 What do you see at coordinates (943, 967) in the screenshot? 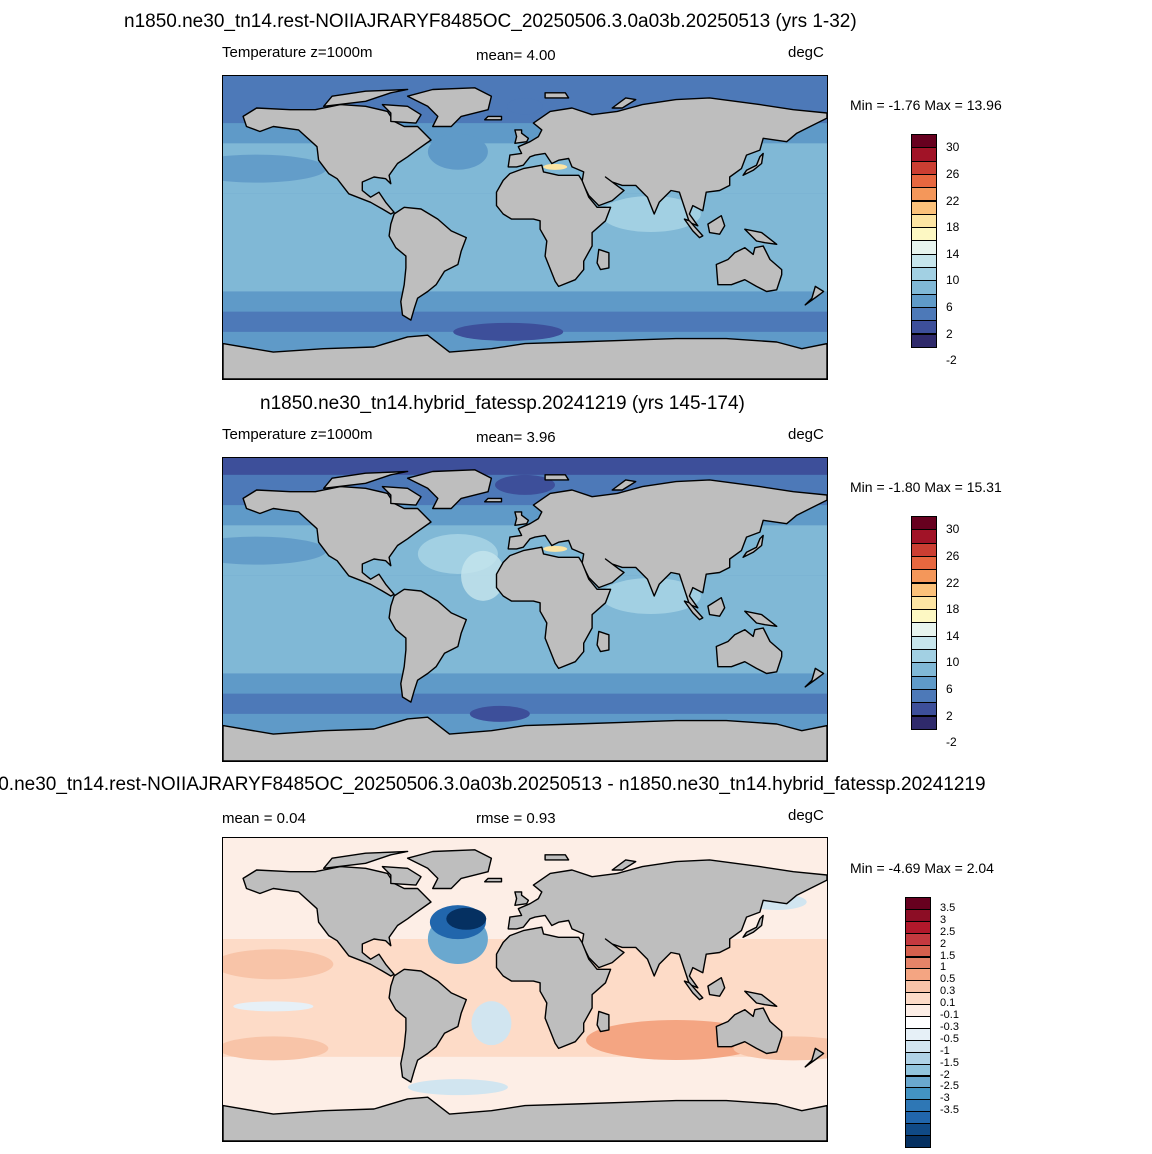
I see `colorbar-label: 1` at bounding box center [943, 967].